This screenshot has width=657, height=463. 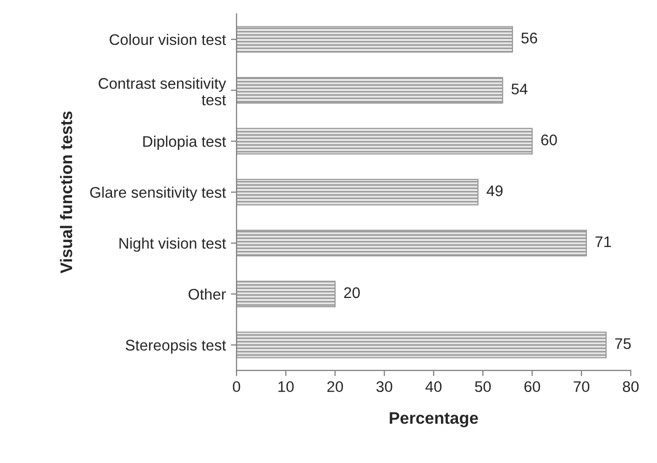 What do you see at coordinates (520, 89) in the screenshot?
I see `data-label: 54` at bounding box center [520, 89].